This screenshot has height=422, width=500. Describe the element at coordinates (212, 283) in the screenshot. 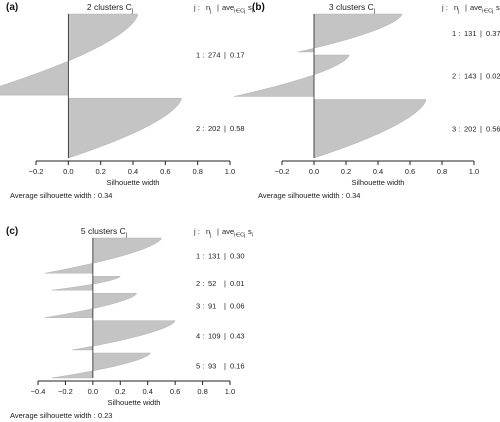

I see `cluster-n: 52` at that location.